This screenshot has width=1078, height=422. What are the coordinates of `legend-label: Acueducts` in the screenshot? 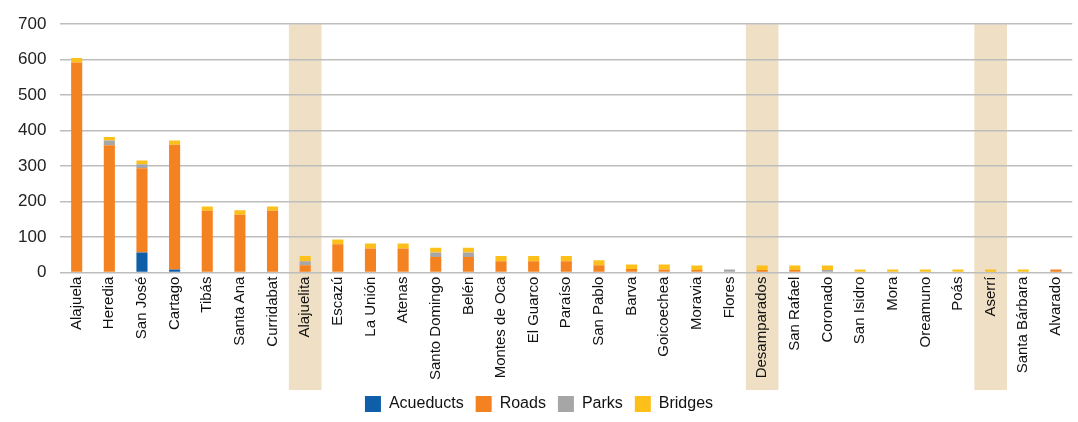 It's located at (426, 403).